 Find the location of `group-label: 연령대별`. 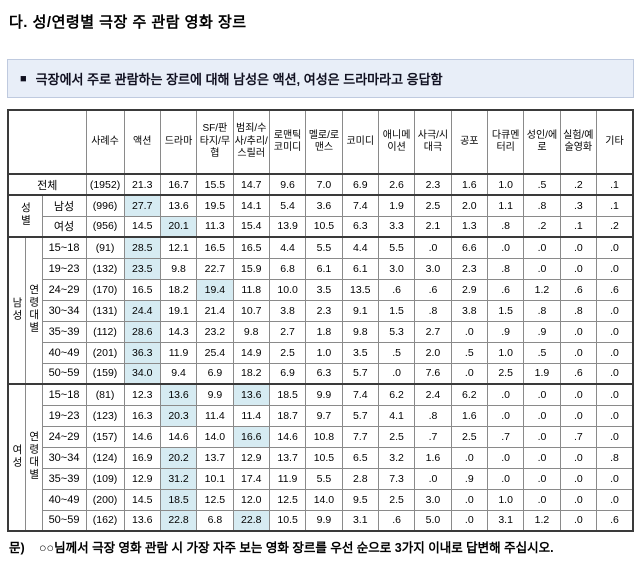

group-label: 연령대별 is located at coordinates (33, 457).